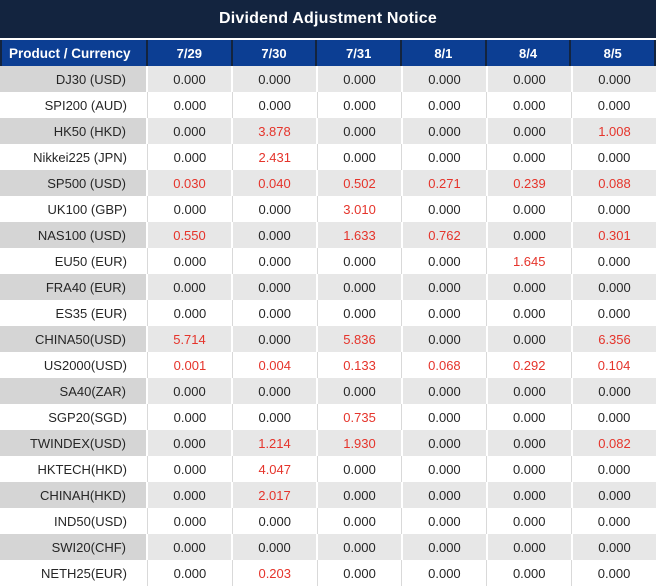 This screenshot has height=586, width=656. I want to click on product-name-cell: SWI20(CHF), so click(74, 547).